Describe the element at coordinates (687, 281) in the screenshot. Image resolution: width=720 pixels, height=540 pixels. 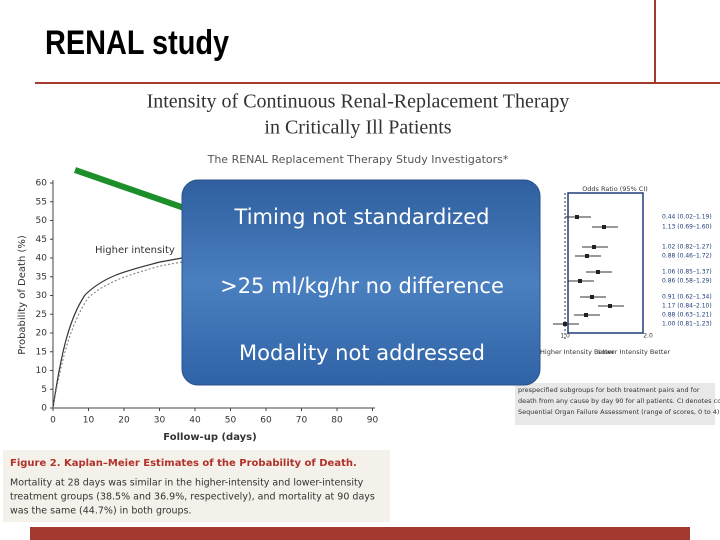
I see `forest-estimate: 0.86 (0.58–1.29)` at that location.